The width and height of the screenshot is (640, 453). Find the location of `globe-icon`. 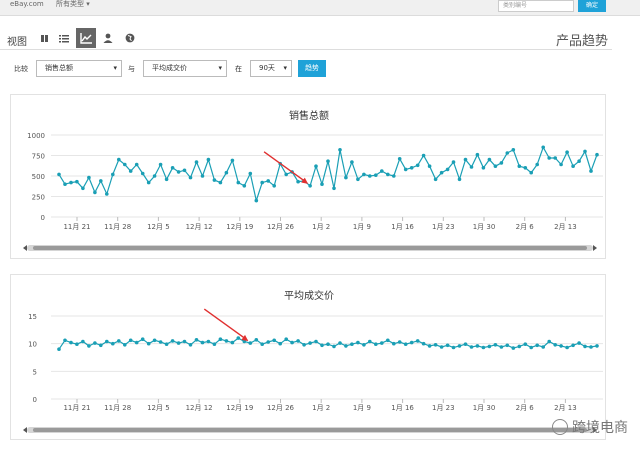

globe-icon is located at coordinates (130, 38).